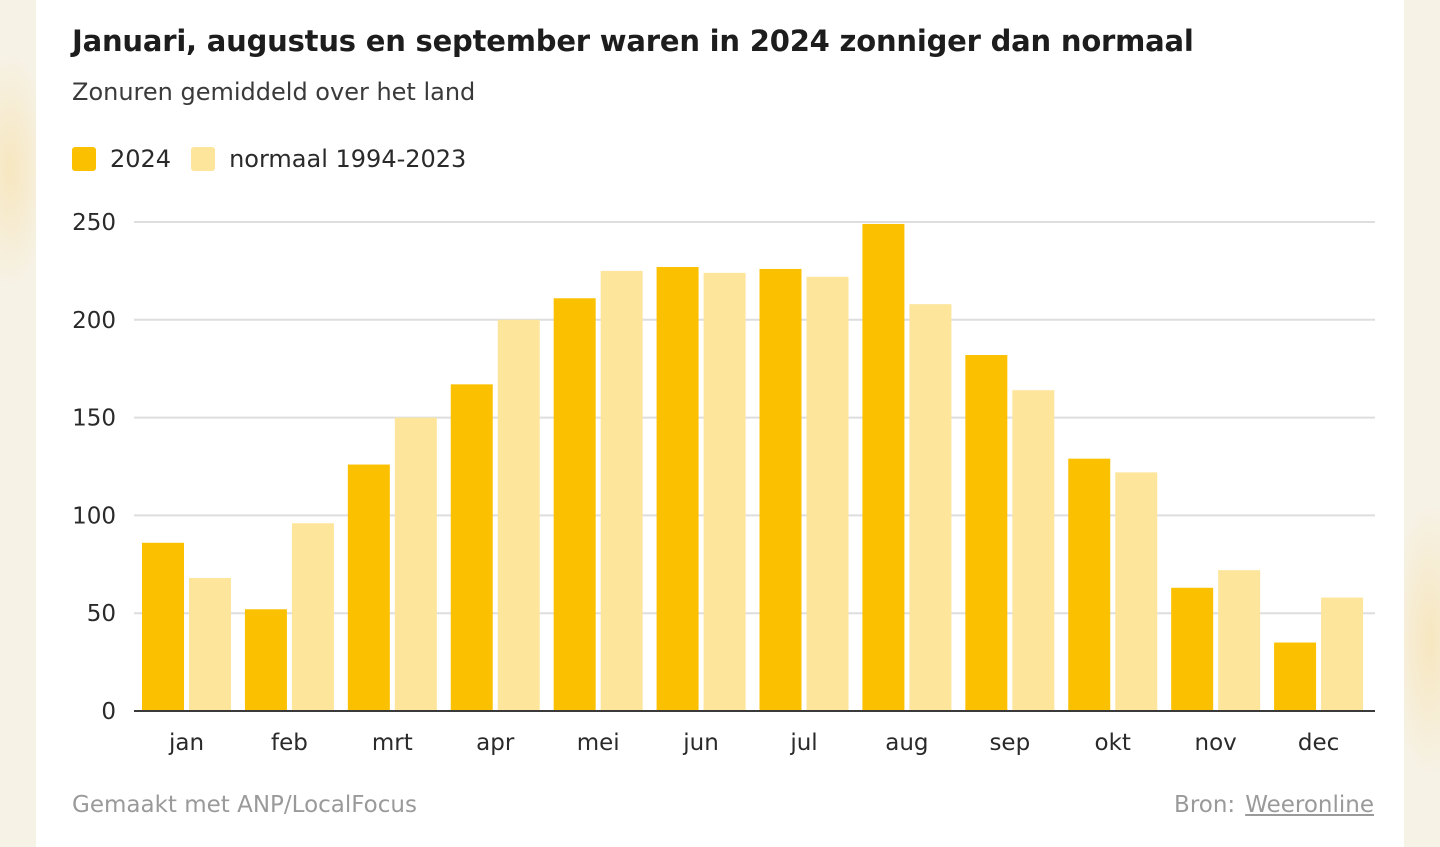 Image resolution: width=1440 pixels, height=847 pixels. What do you see at coordinates (1009, 743) in the screenshot?
I see `x-tick-label: sep` at bounding box center [1009, 743].